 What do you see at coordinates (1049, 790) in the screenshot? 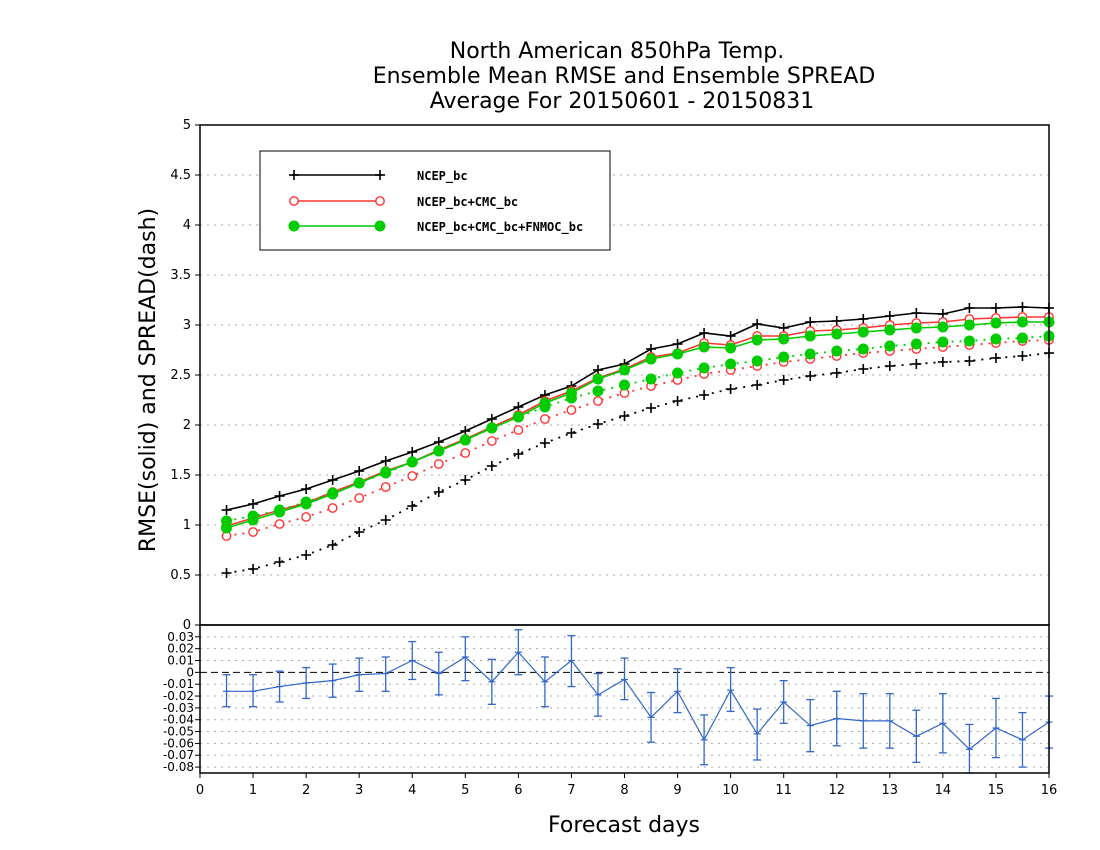
I see `x-tick-label: 16` at bounding box center [1049, 790].